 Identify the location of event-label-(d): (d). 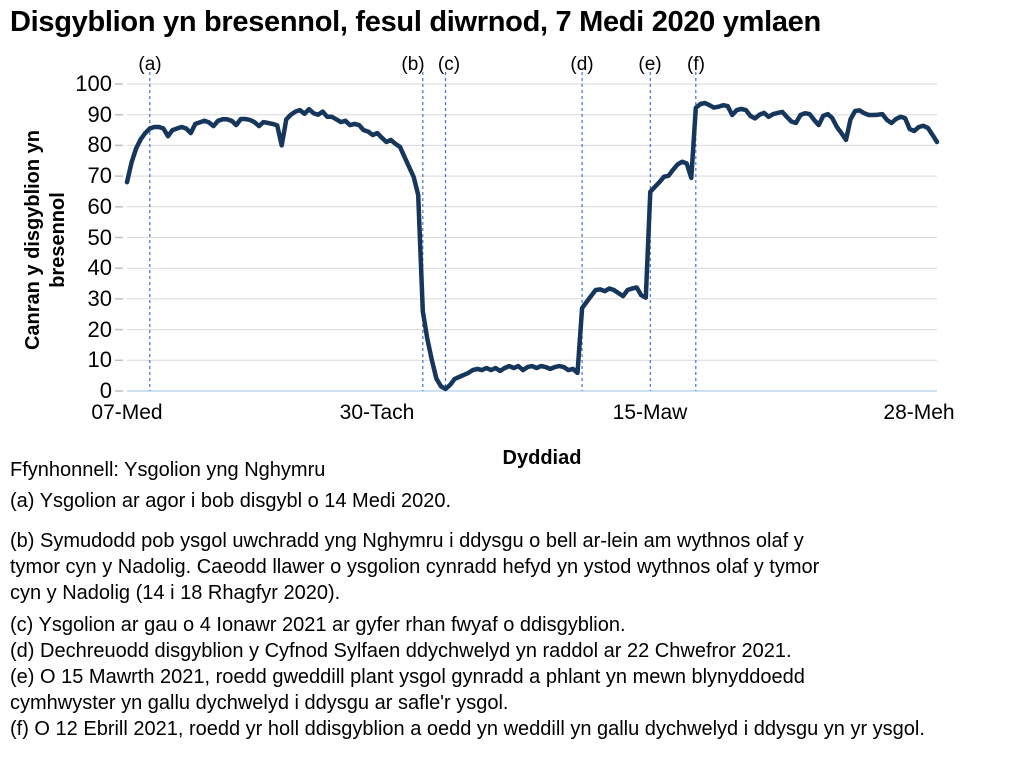
(582, 64).